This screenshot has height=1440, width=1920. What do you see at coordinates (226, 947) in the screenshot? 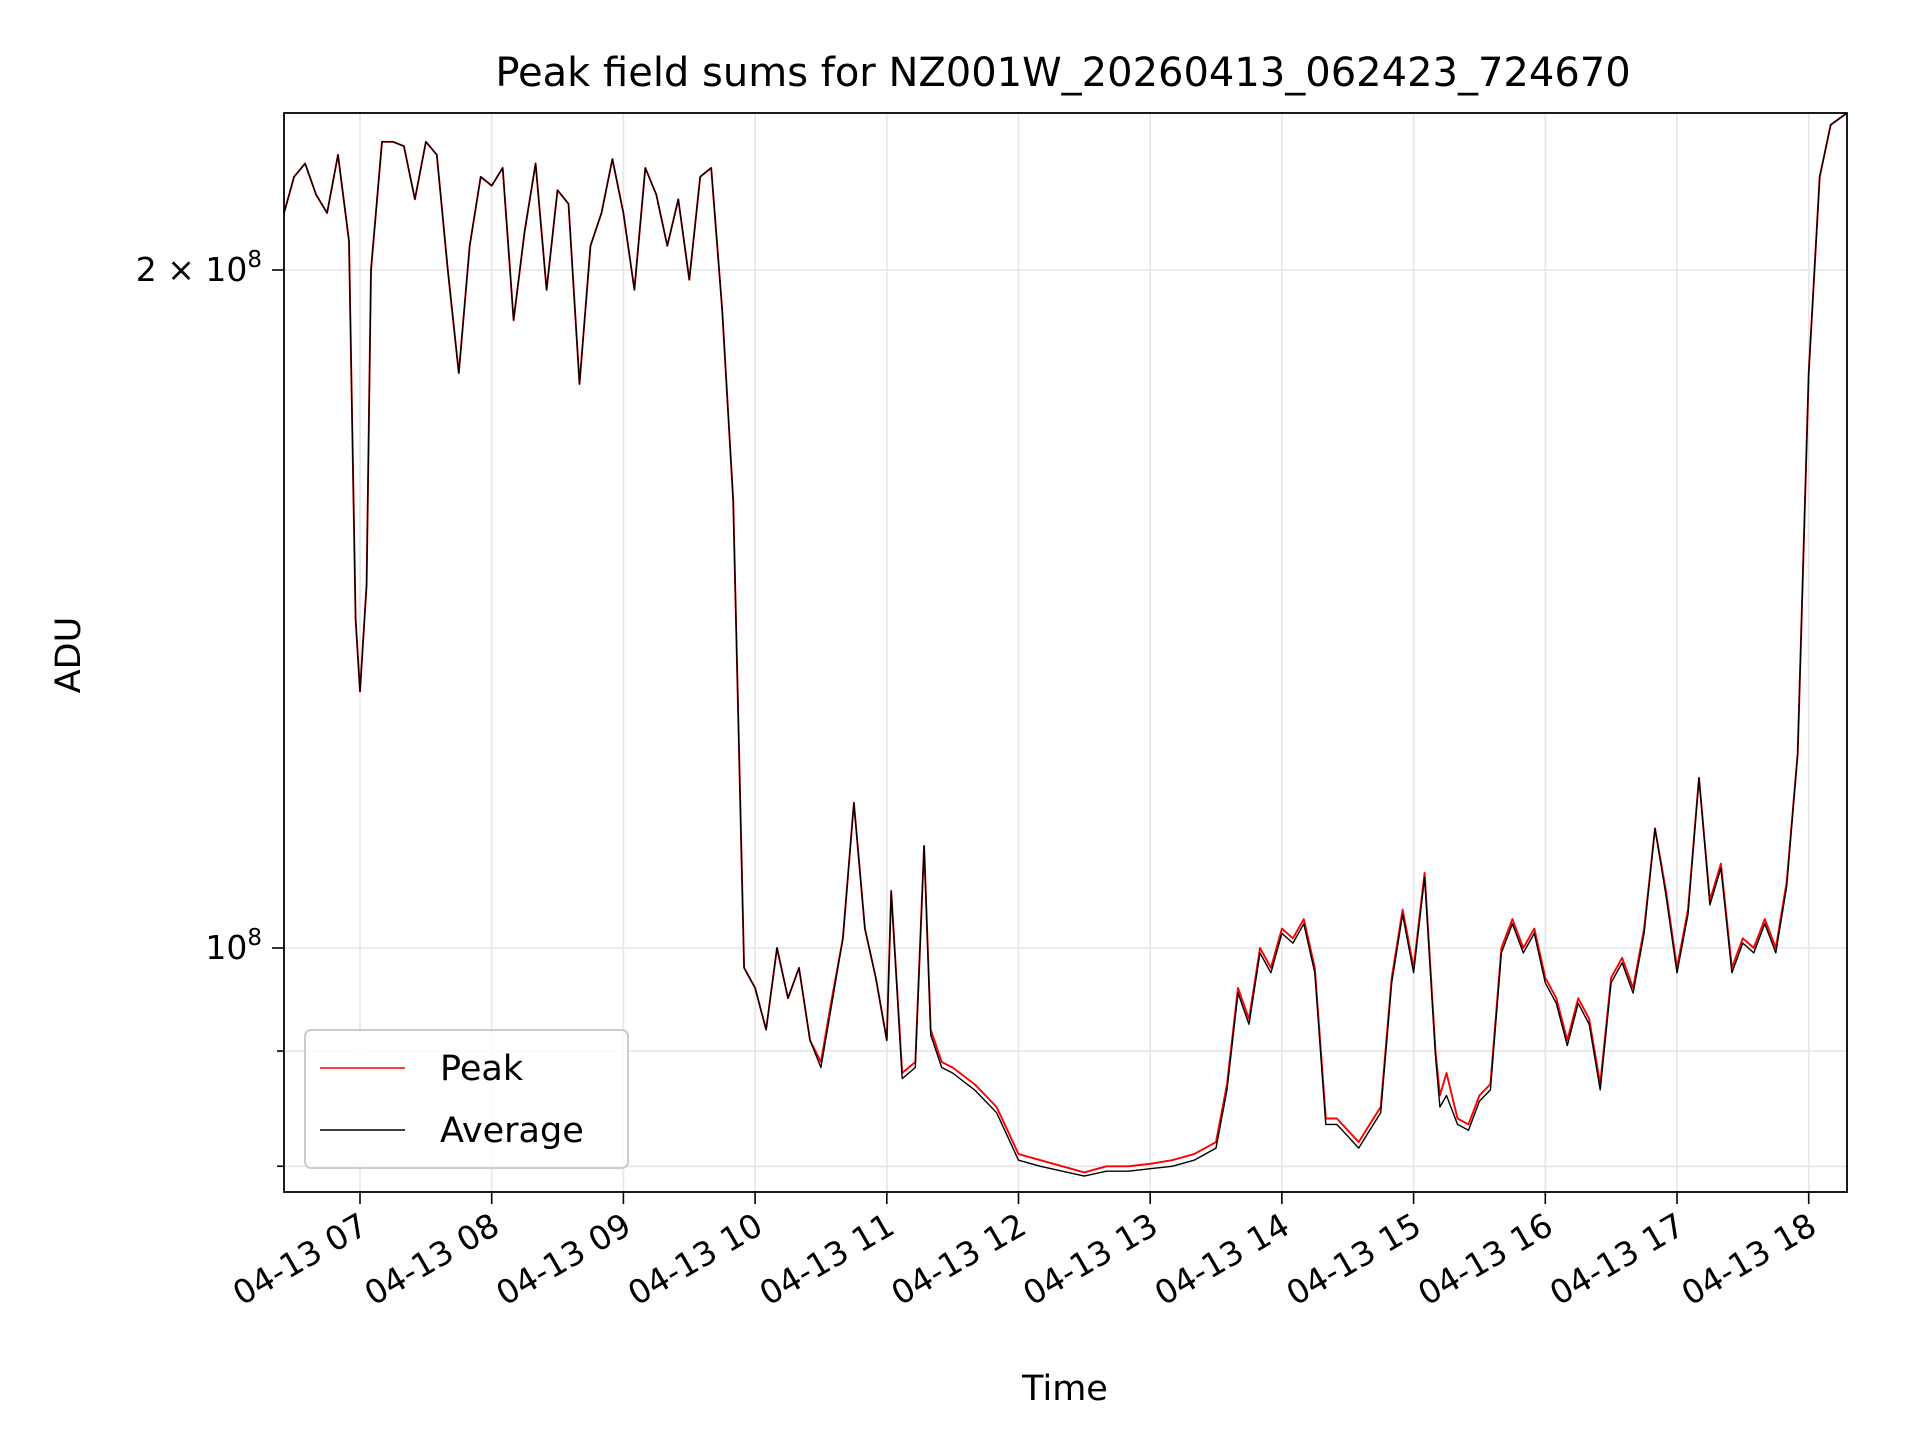
I see `y-tick-base: 10` at bounding box center [226, 947].